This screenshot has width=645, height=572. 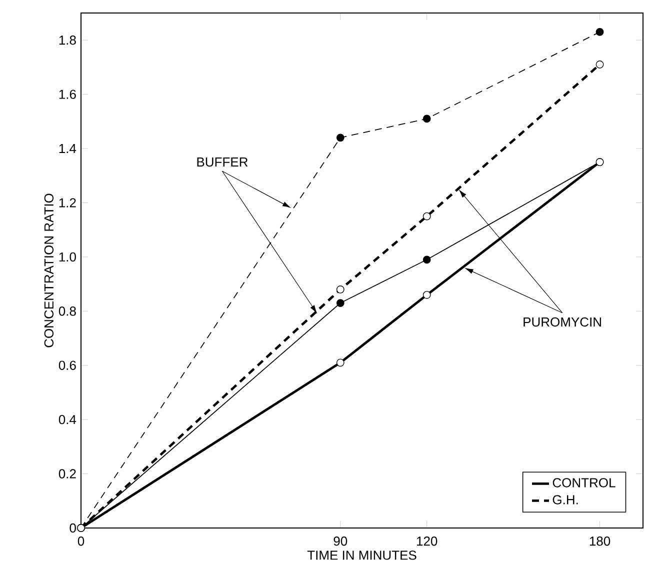 What do you see at coordinates (222, 162) in the screenshot?
I see `annotation: BUFFER` at bounding box center [222, 162].